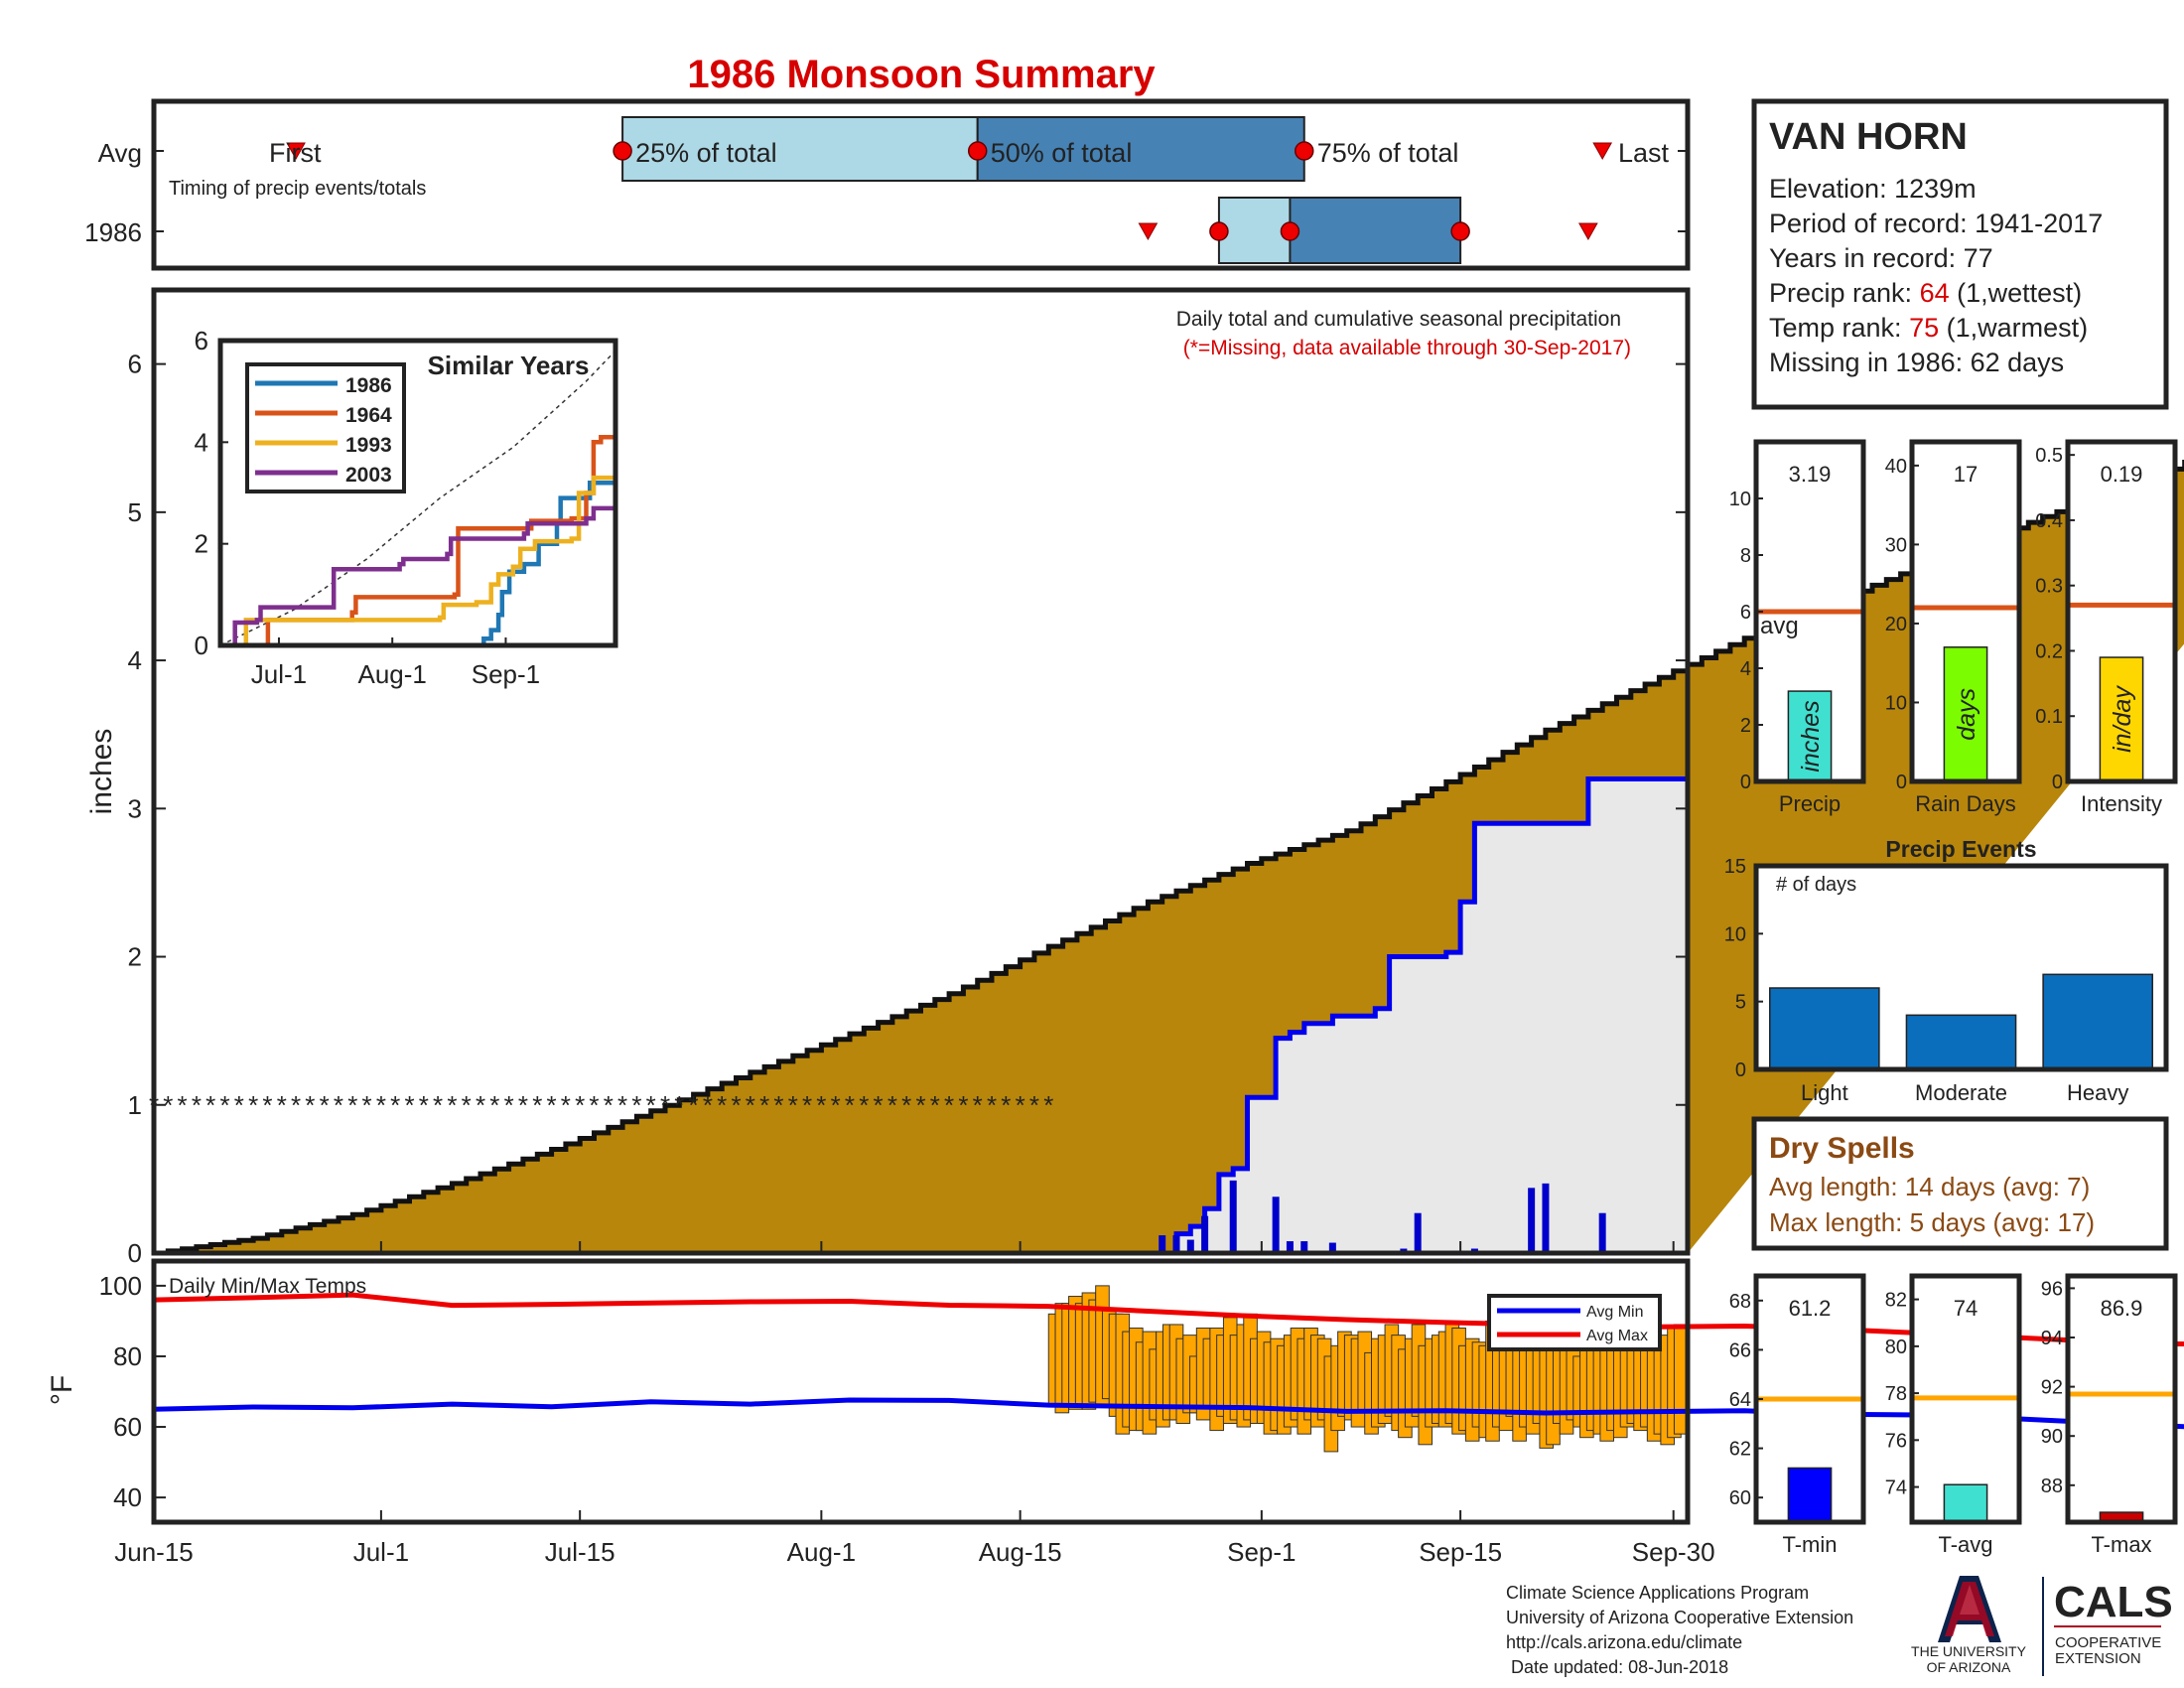 Image resolution: width=2184 pixels, height=1688 pixels. Describe the element at coordinates (201, 544) in the screenshot. I see `inset-y-tick-label-2: 2` at that location.